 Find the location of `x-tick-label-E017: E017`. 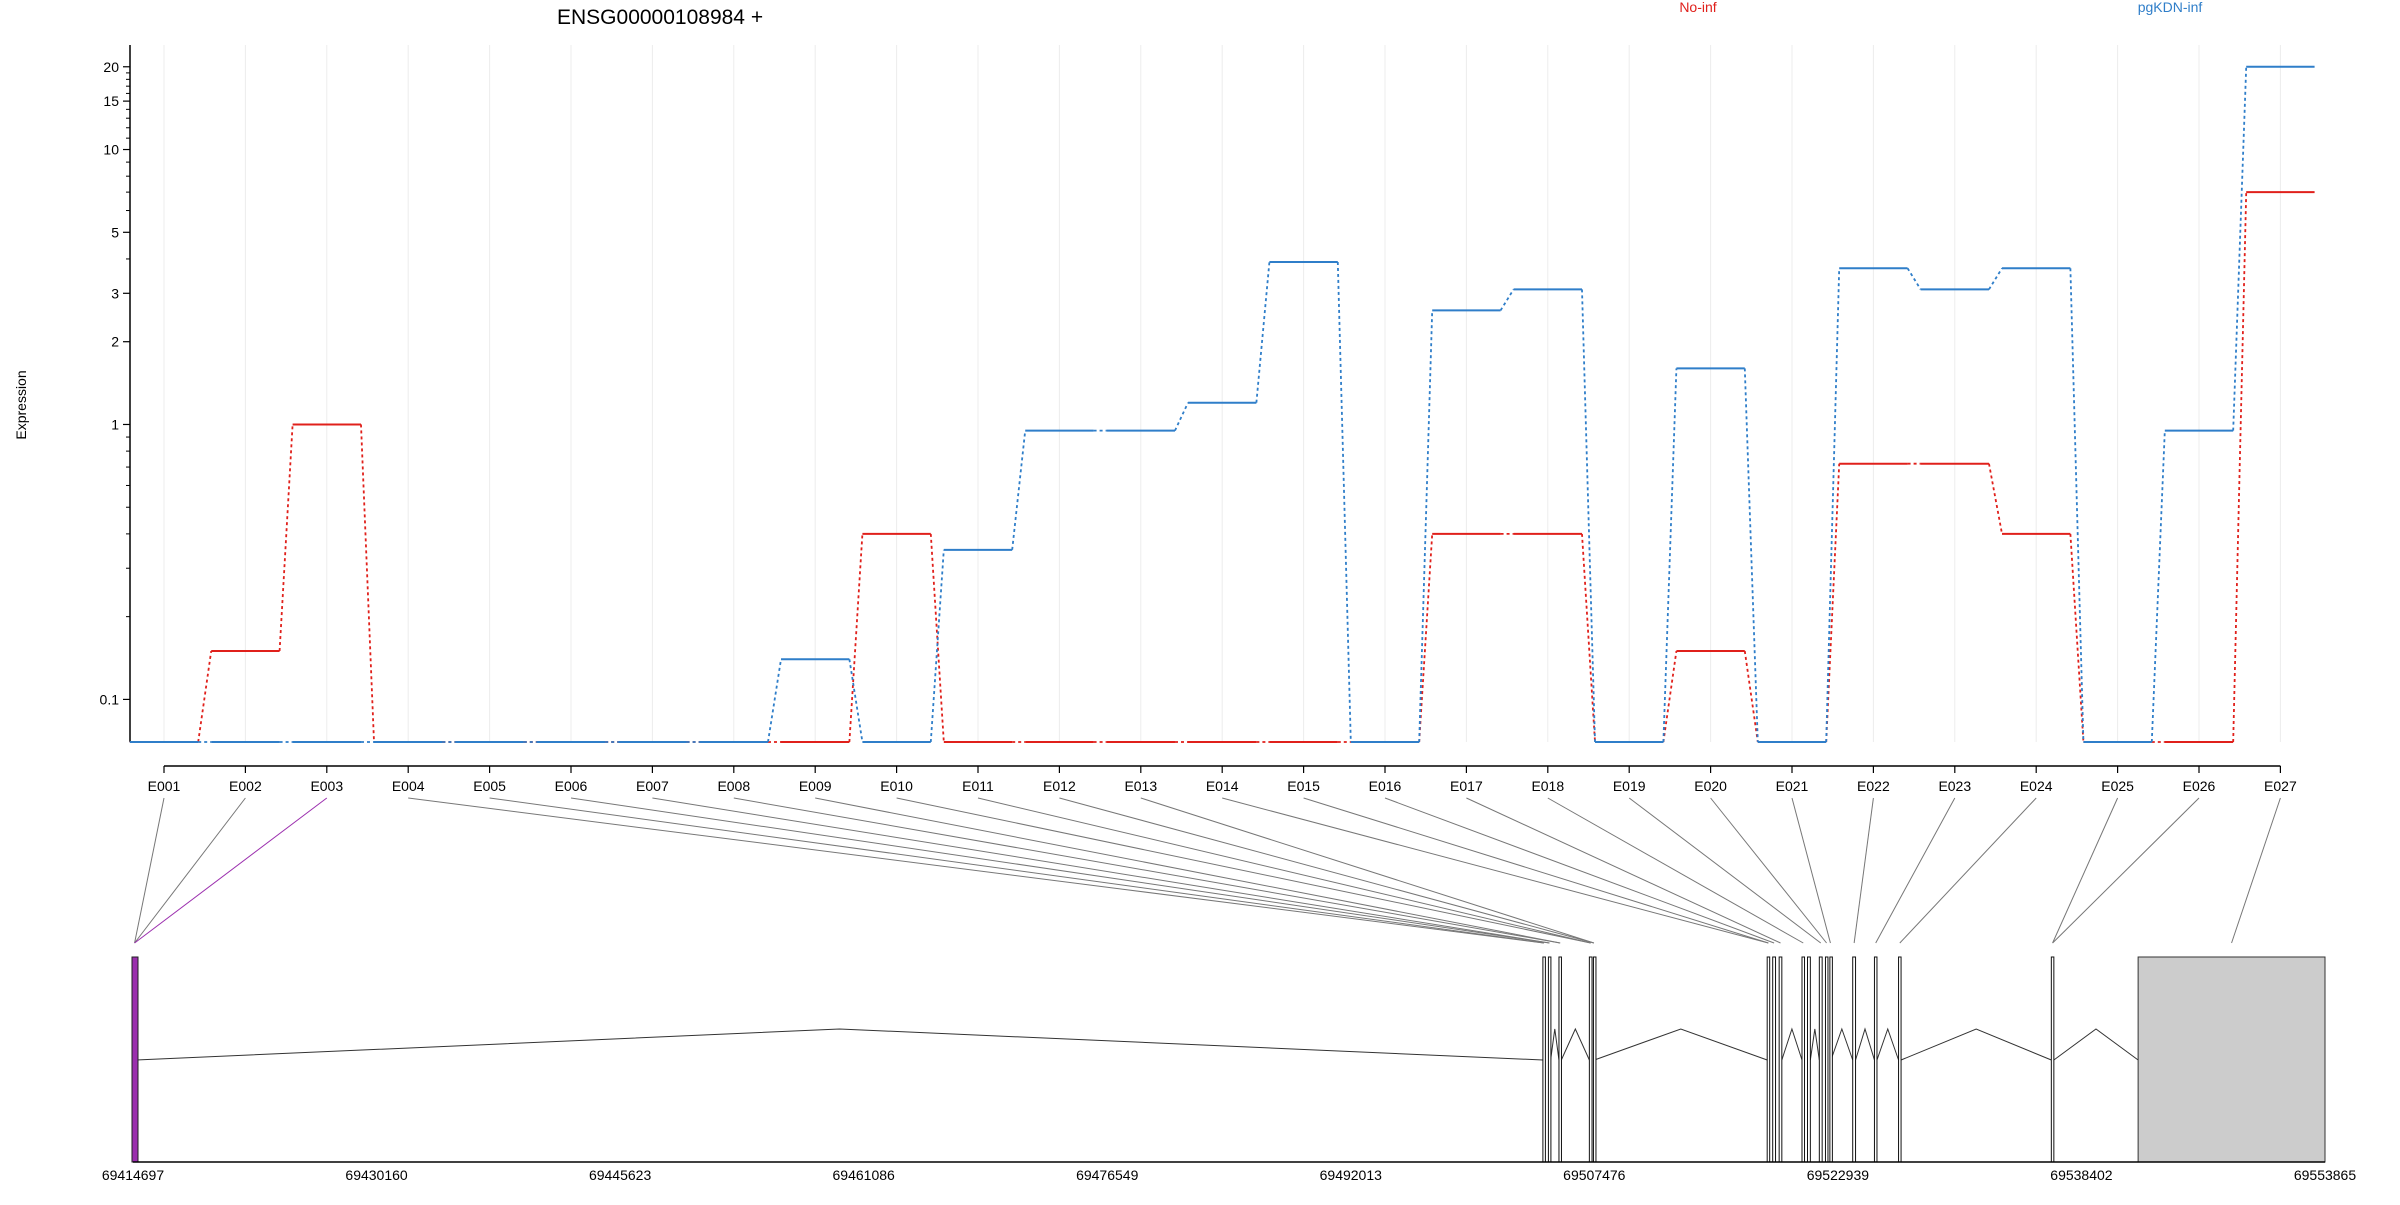

x-tick-label-E017: E017 is located at coordinates (1466, 786).